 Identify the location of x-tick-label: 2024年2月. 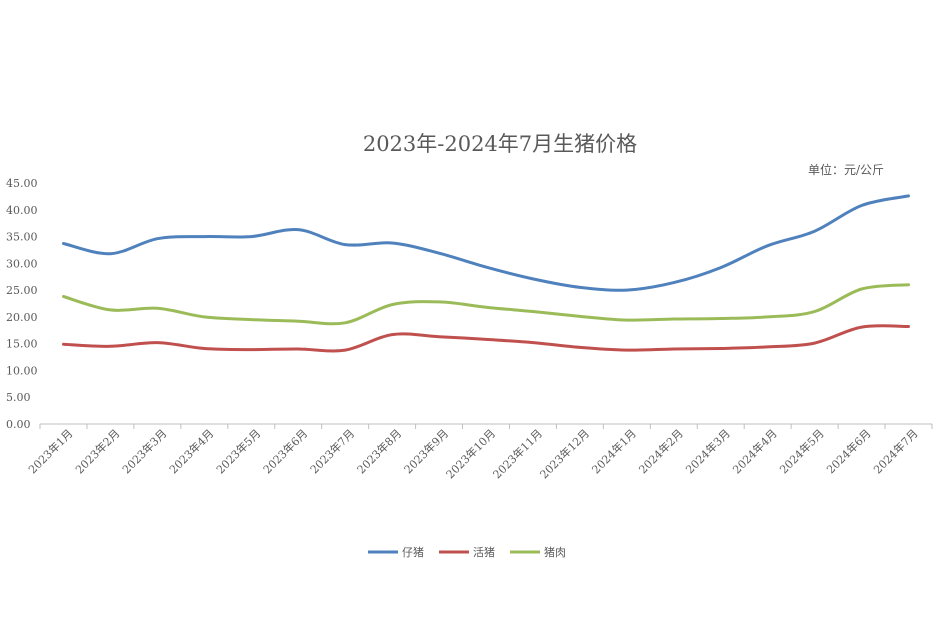
(661, 451).